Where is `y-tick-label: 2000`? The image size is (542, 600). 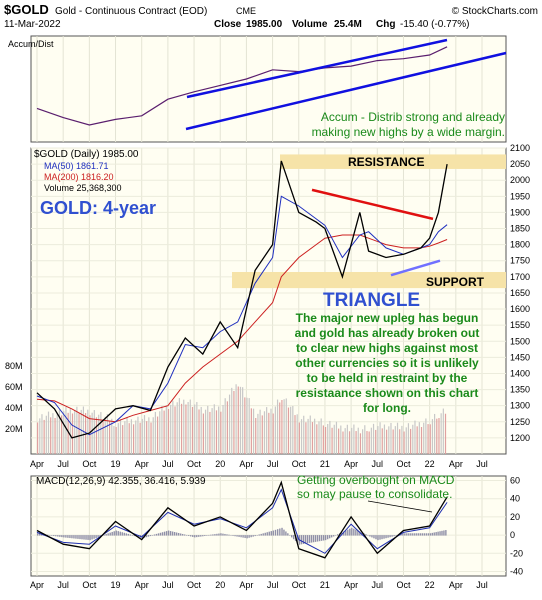 y-tick-label: 2000 is located at coordinates (520, 180).